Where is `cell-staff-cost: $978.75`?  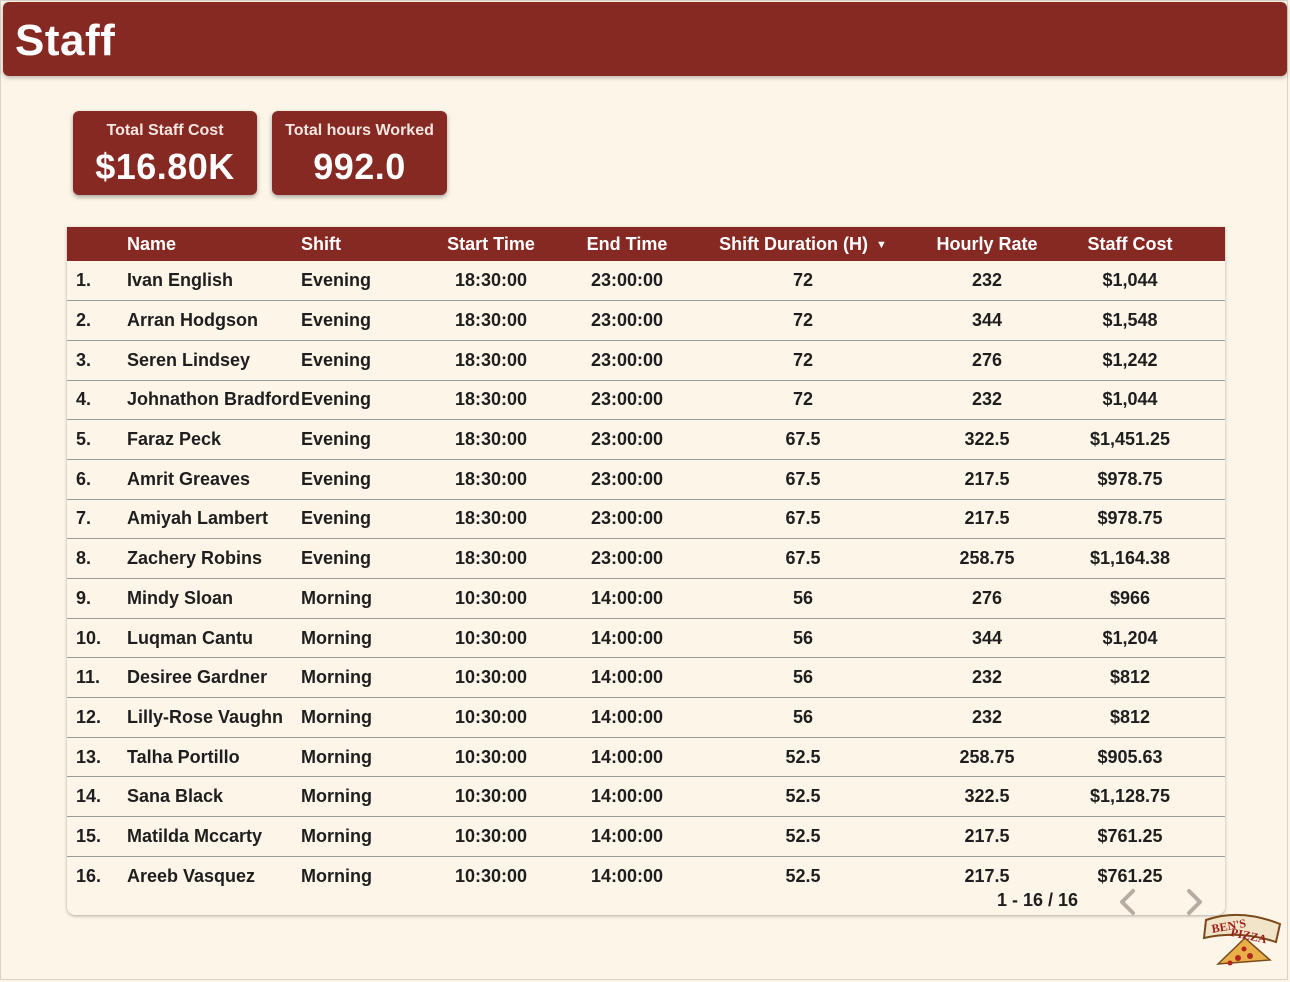 cell-staff-cost: $978.75 is located at coordinates (1130, 478).